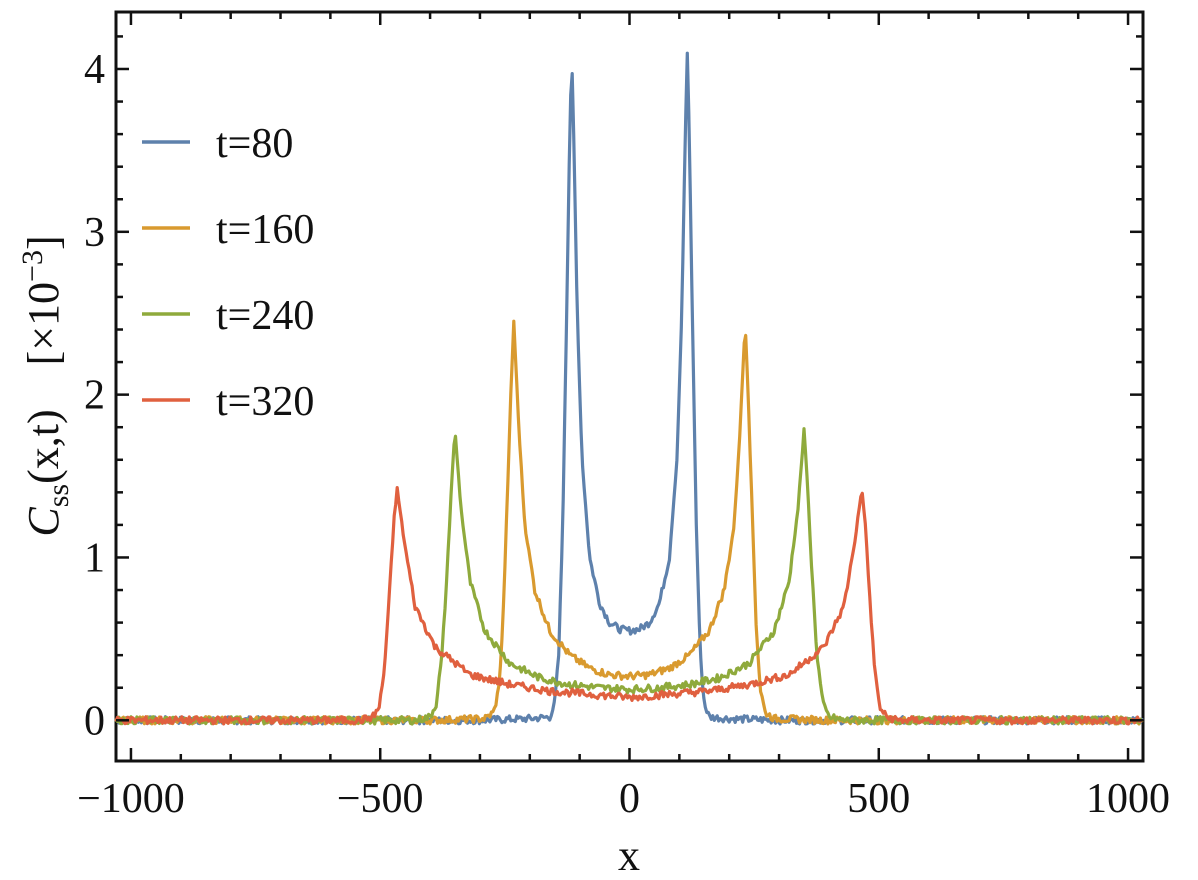 The height and width of the screenshot is (880, 1198). I want to click on y-label-scale: [×10, so click(43, 323).